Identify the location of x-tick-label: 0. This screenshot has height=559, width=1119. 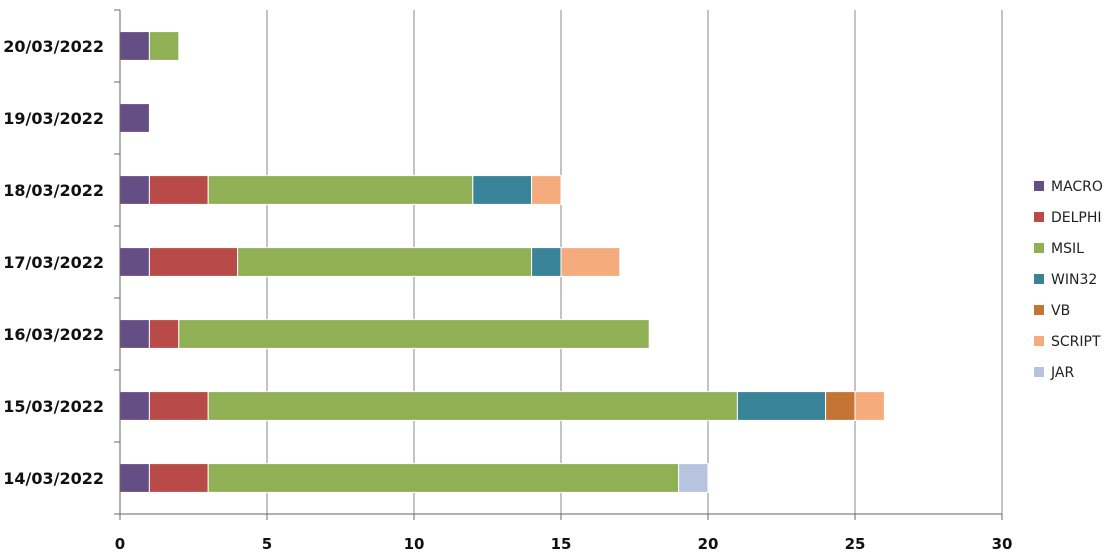
(120, 544).